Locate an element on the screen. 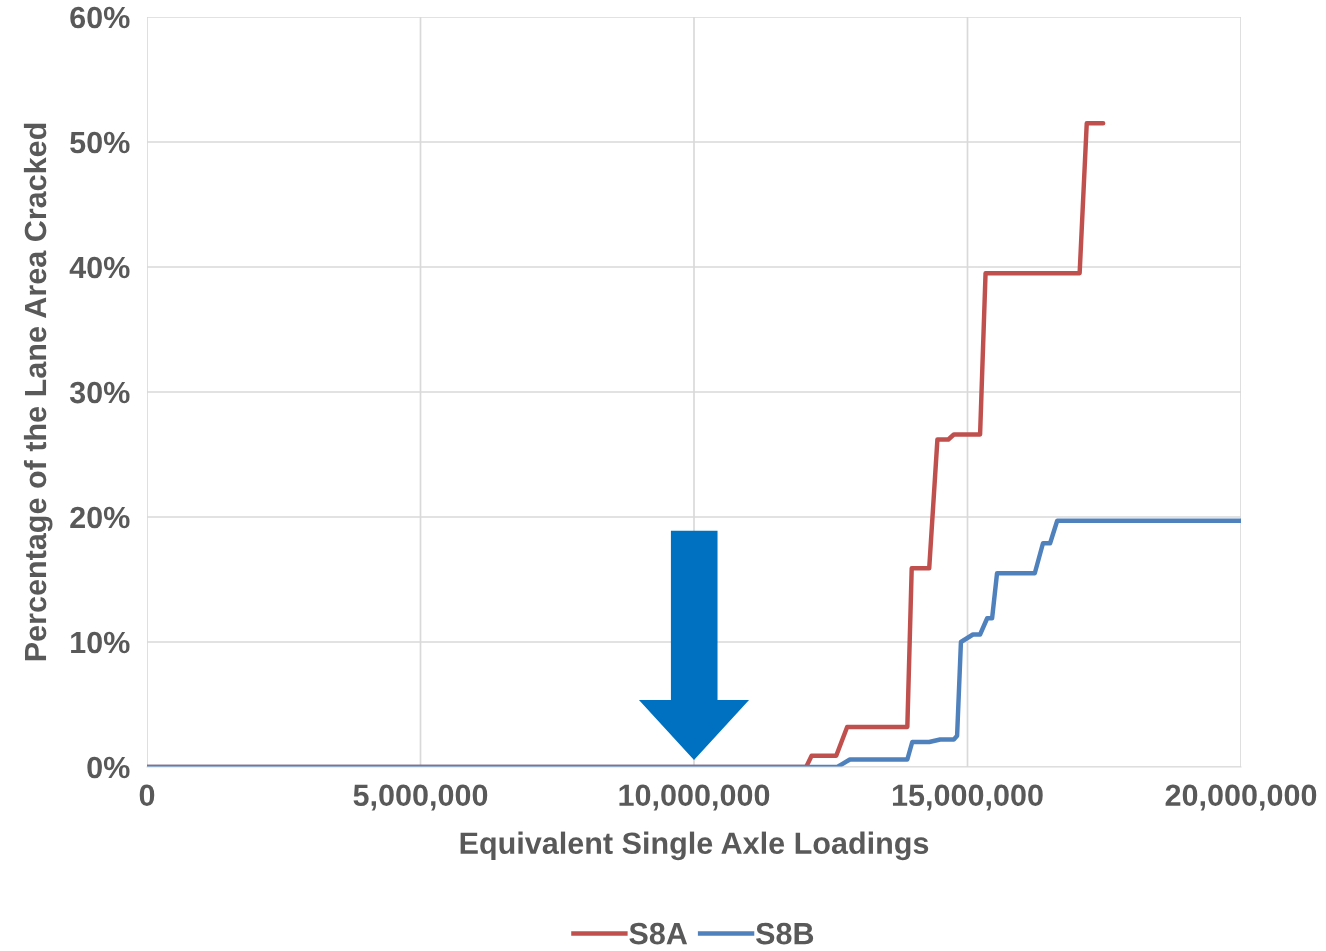 The height and width of the screenshot is (951, 1326). y-tick-label: 10% is located at coordinates (100, 642).